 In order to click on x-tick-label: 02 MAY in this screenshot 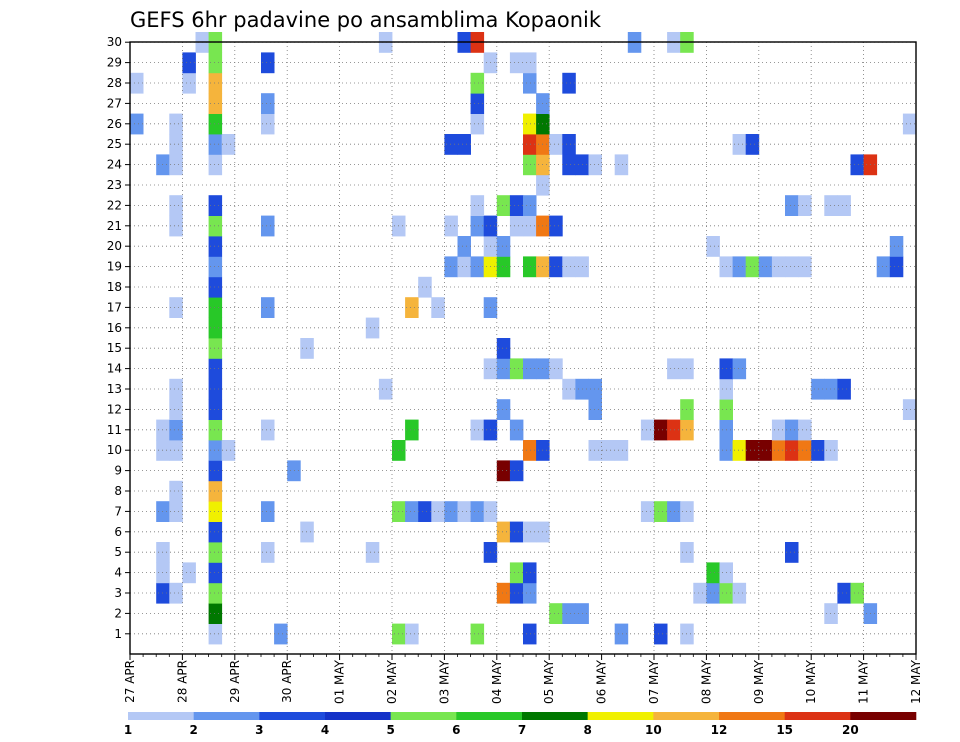, I will do `click(392, 681)`.